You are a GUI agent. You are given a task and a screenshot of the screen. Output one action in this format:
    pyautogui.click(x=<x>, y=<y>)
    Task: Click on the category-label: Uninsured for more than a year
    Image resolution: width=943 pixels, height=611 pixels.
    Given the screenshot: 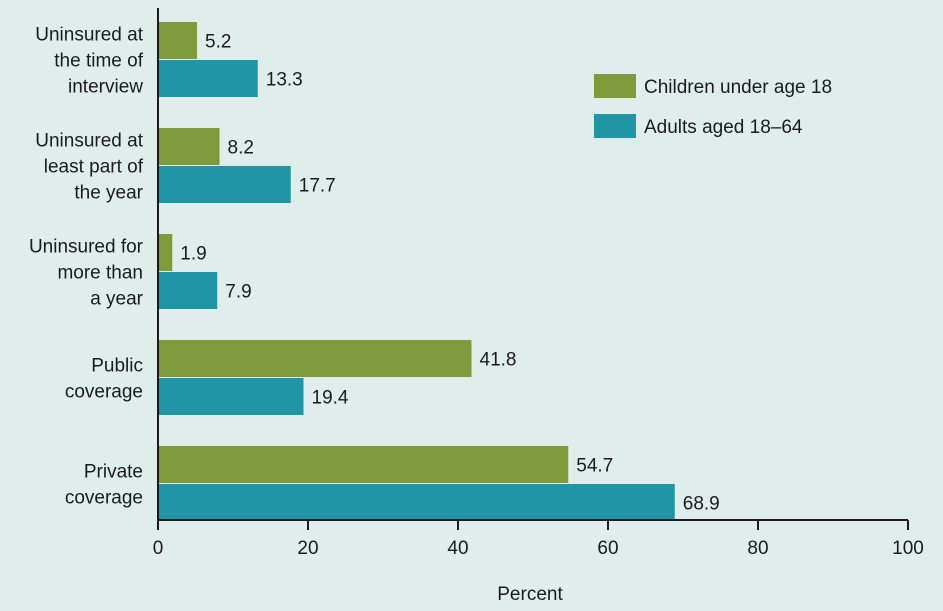 What is the action you would take?
    pyautogui.click(x=86, y=273)
    